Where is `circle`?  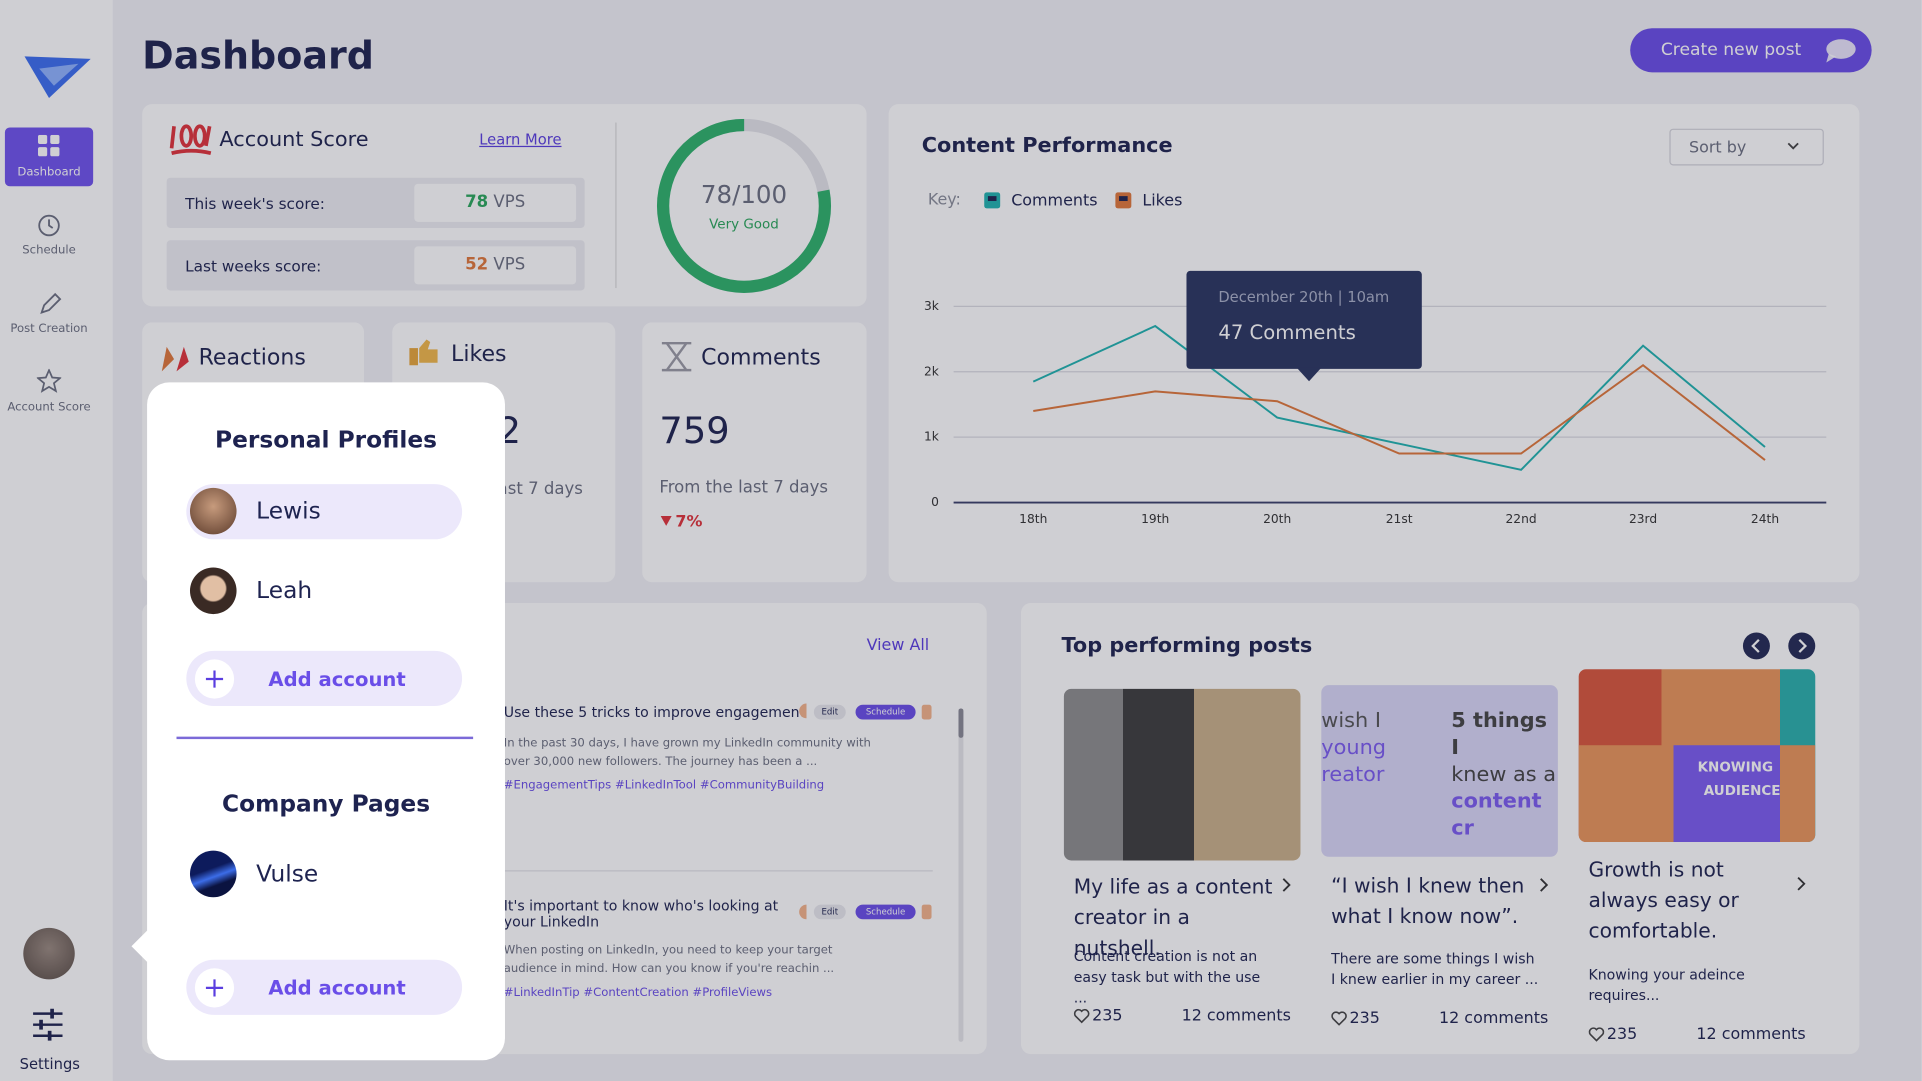
circle is located at coordinates (49, 225).